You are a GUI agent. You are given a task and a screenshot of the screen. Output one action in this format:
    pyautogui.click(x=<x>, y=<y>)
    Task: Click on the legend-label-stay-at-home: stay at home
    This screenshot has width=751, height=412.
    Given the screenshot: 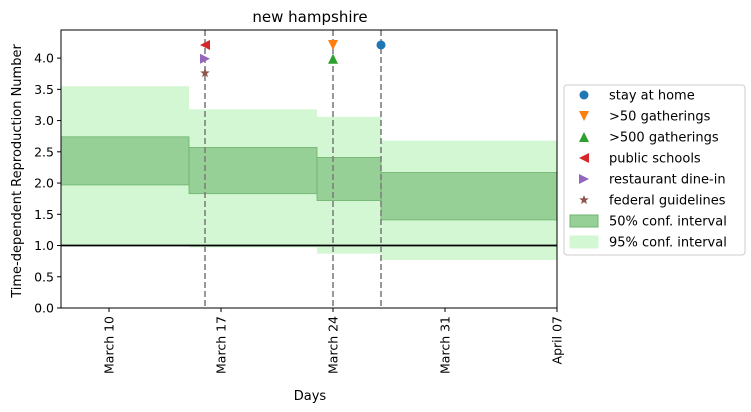 What is the action you would take?
    pyautogui.click(x=652, y=96)
    